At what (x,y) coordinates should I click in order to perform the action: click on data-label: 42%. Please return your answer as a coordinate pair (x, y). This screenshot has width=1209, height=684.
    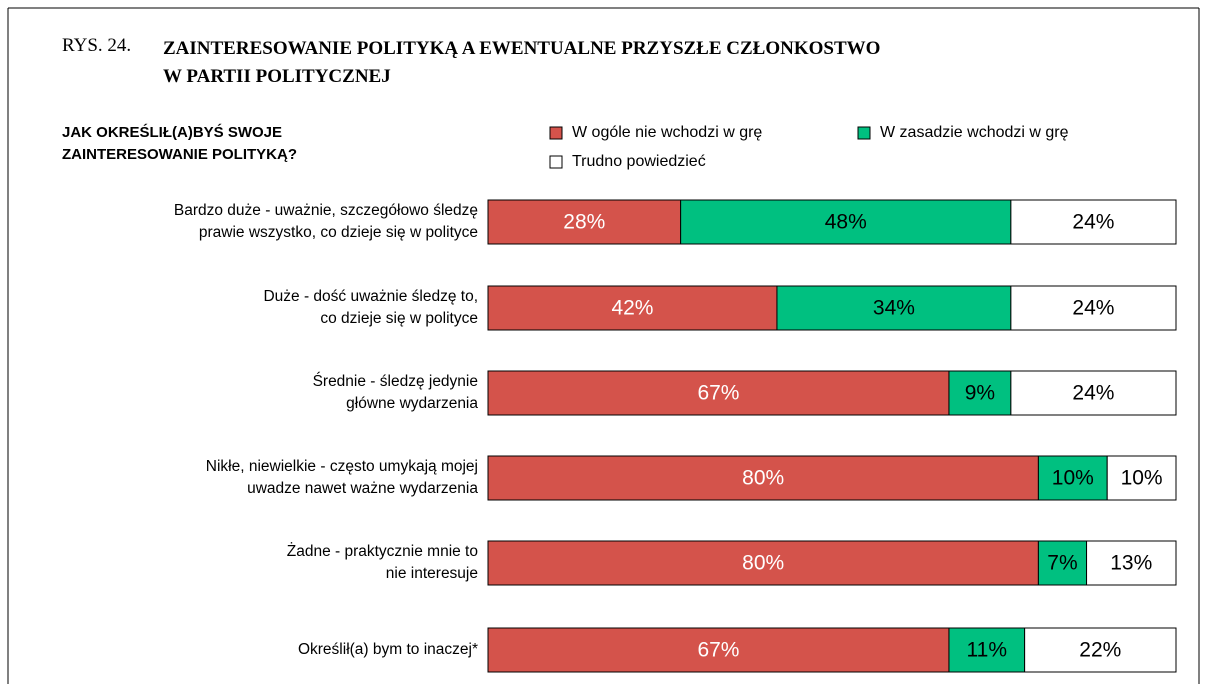
    Looking at the image, I should click on (632, 308).